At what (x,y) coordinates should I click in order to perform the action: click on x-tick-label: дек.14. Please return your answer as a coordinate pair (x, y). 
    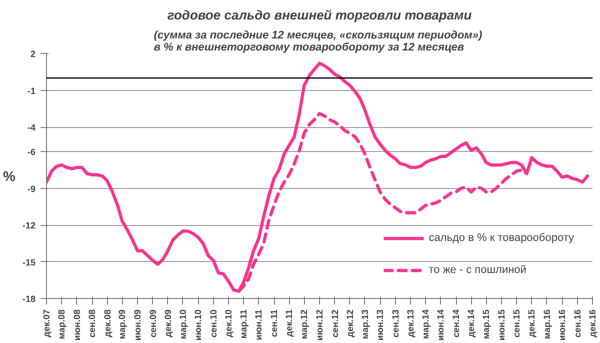
    Looking at the image, I should click on (471, 324).